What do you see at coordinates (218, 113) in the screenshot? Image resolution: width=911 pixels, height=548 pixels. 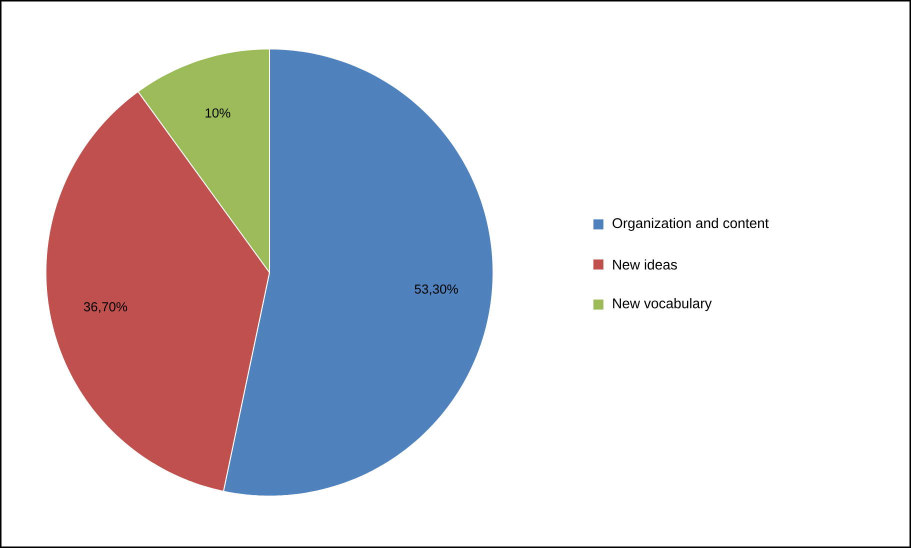 I see `data-label: 10%` at bounding box center [218, 113].